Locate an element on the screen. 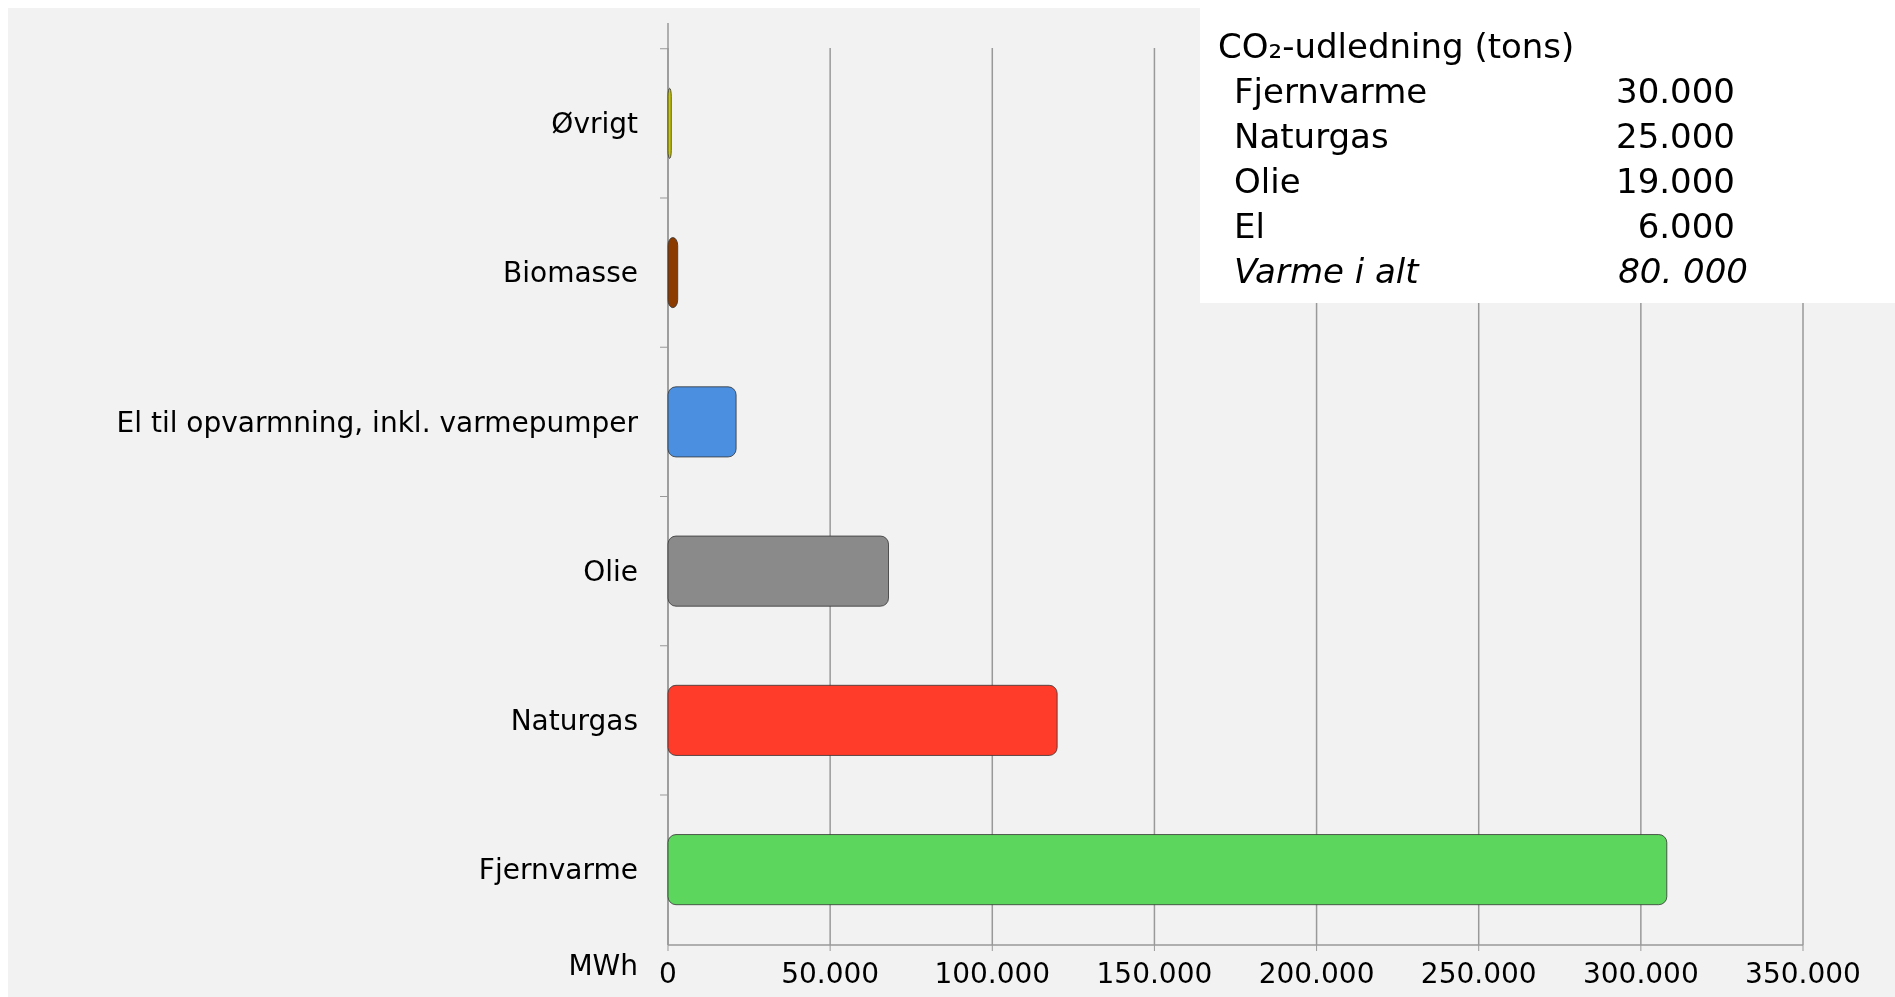 The image size is (1895, 997). x-tick-label: 350.000 is located at coordinates (1803, 973).